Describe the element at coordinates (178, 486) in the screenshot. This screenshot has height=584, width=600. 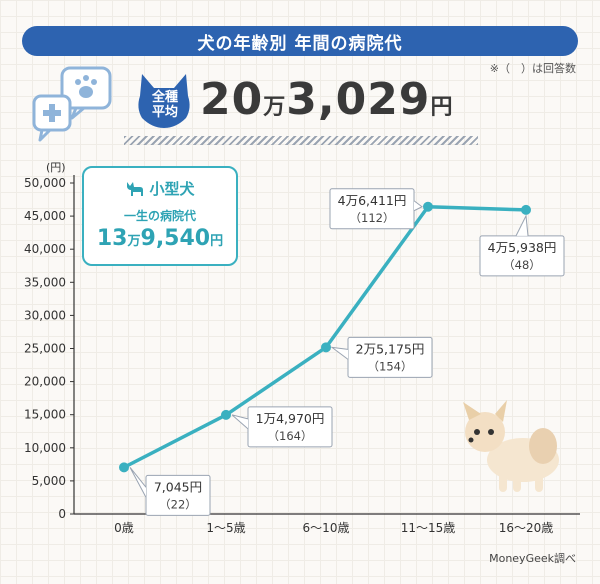
I see `data-label-value: 7,045円` at that location.